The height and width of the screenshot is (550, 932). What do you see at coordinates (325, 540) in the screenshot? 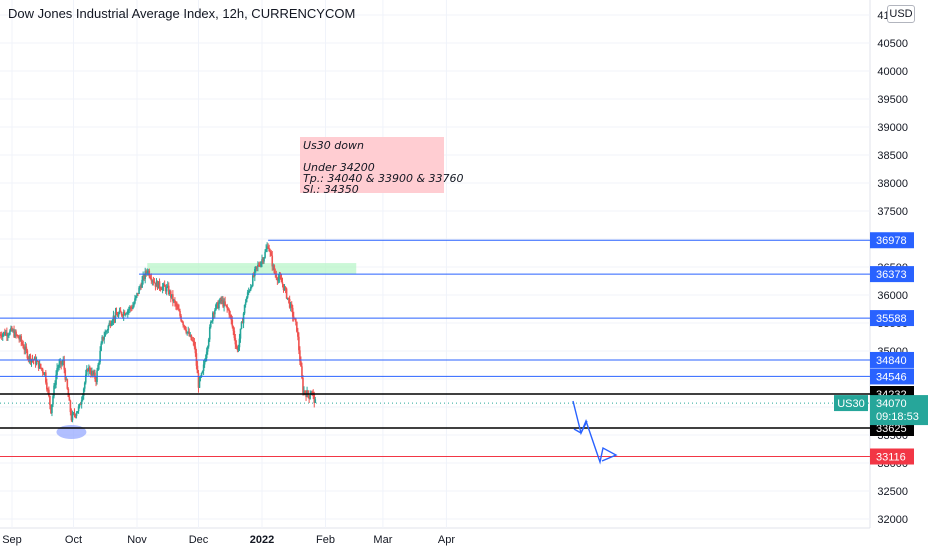
I see `time-tick-label: Feb` at bounding box center [325, 540].